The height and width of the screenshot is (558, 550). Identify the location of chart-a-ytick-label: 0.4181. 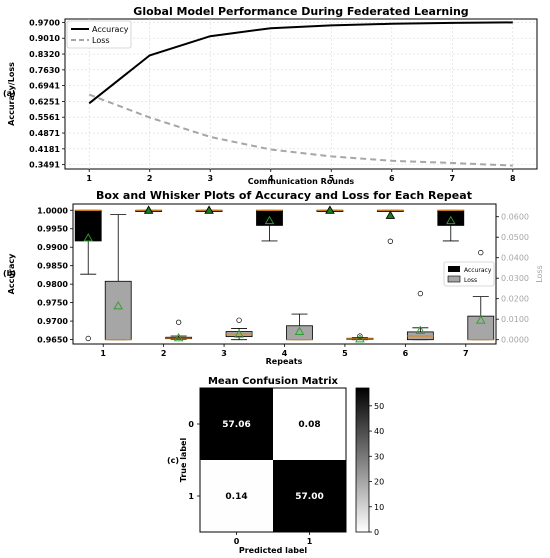
(44, 149).